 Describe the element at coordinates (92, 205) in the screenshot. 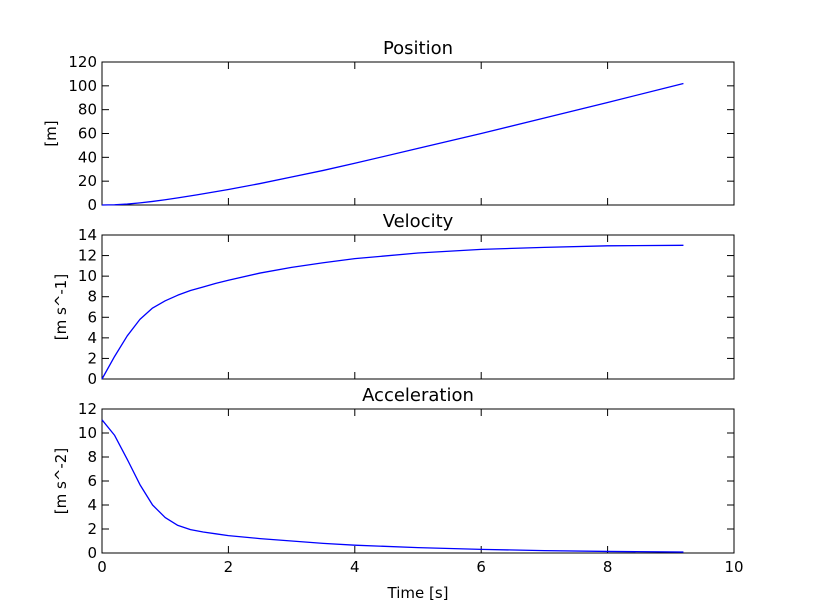

I see `position-ytick-label: 0` at that location.